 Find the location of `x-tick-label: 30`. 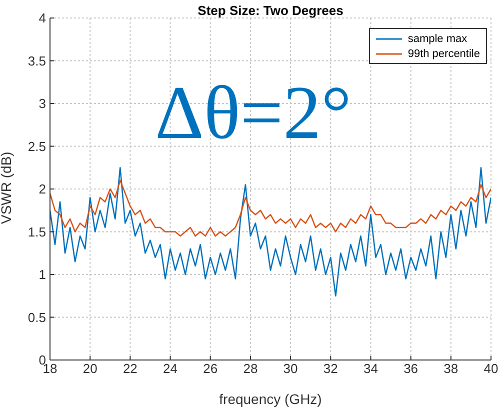

x-tick-label: 30 is located at coordinates (290, 368).